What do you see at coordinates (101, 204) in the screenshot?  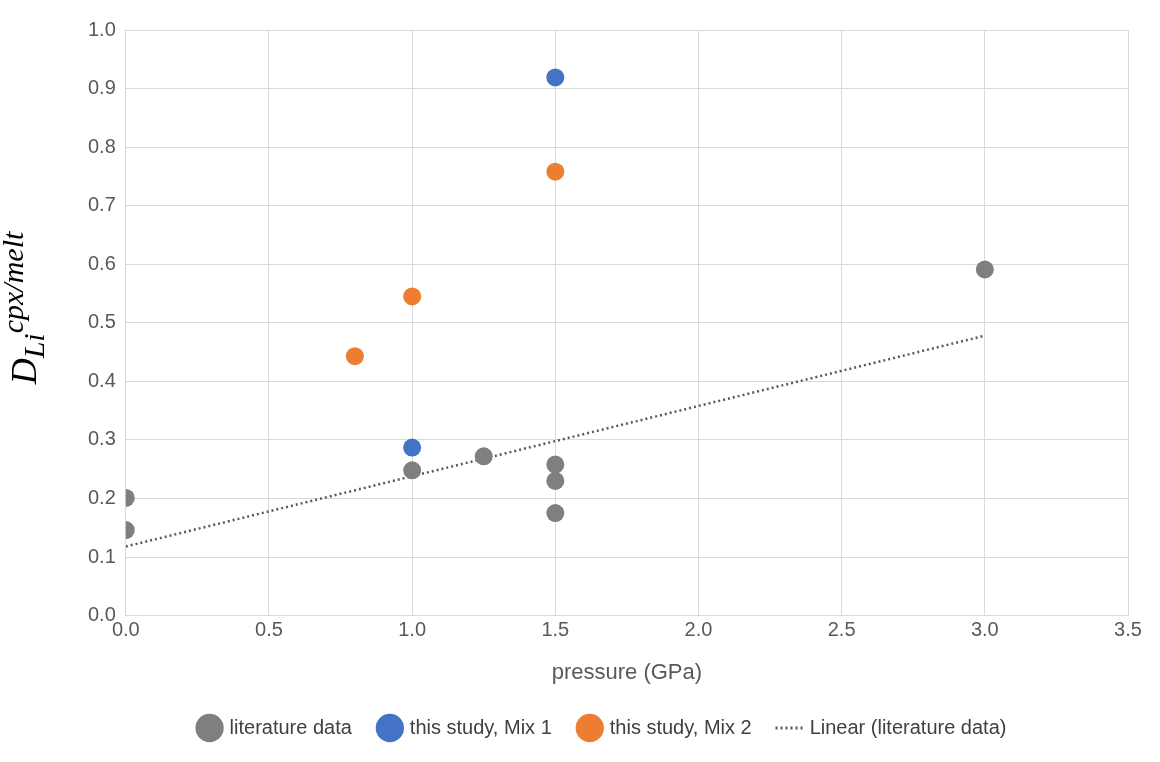 I see `y-tick-label: 0.7` at bounding box center [101, 204].